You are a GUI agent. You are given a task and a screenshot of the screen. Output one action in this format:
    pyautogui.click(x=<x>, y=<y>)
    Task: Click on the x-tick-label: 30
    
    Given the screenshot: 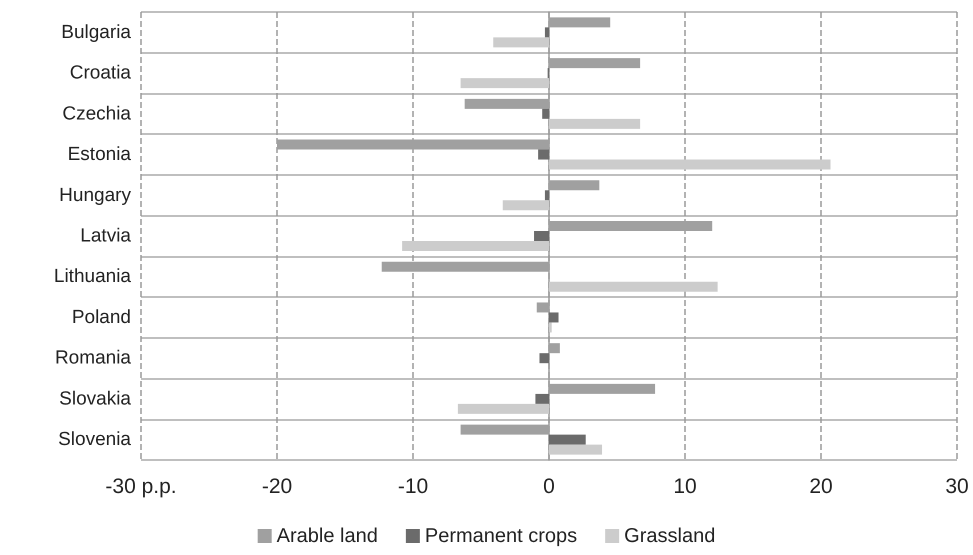 What is the action you would take?
    pyautogui.click(x=957, y=486)
    